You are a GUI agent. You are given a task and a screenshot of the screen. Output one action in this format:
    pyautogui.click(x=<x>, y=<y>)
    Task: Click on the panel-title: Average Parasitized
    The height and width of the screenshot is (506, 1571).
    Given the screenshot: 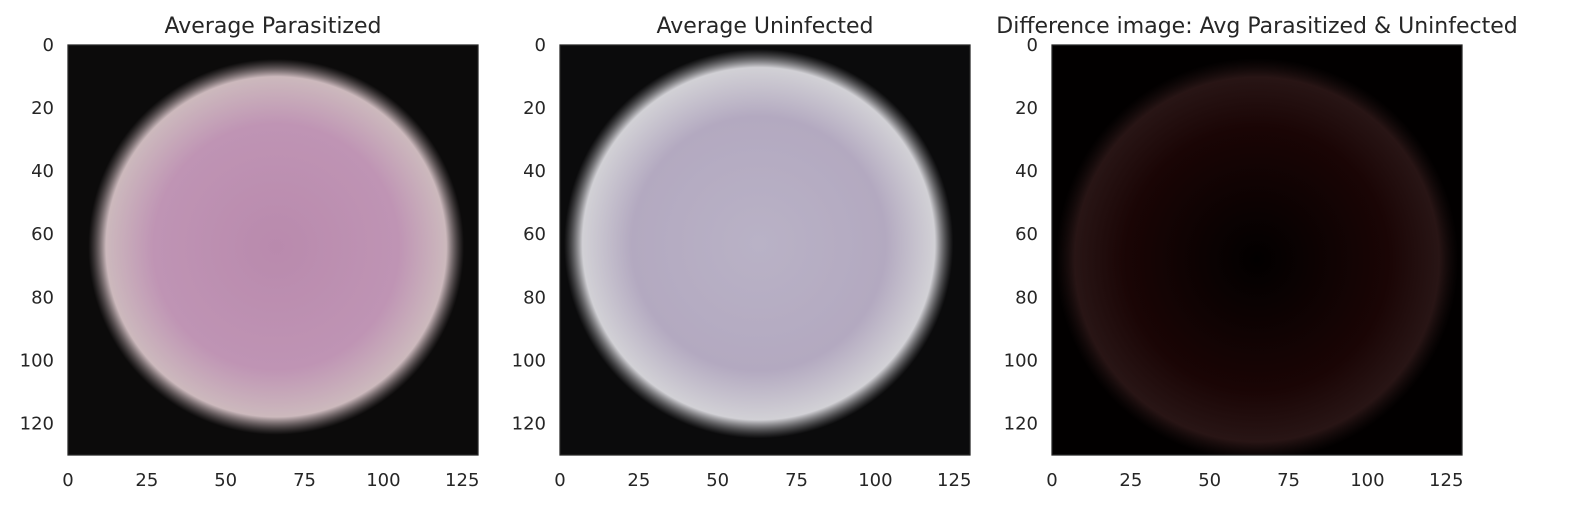 What is the action you would take?
    pyautogui.click(x=273, y=26)
    